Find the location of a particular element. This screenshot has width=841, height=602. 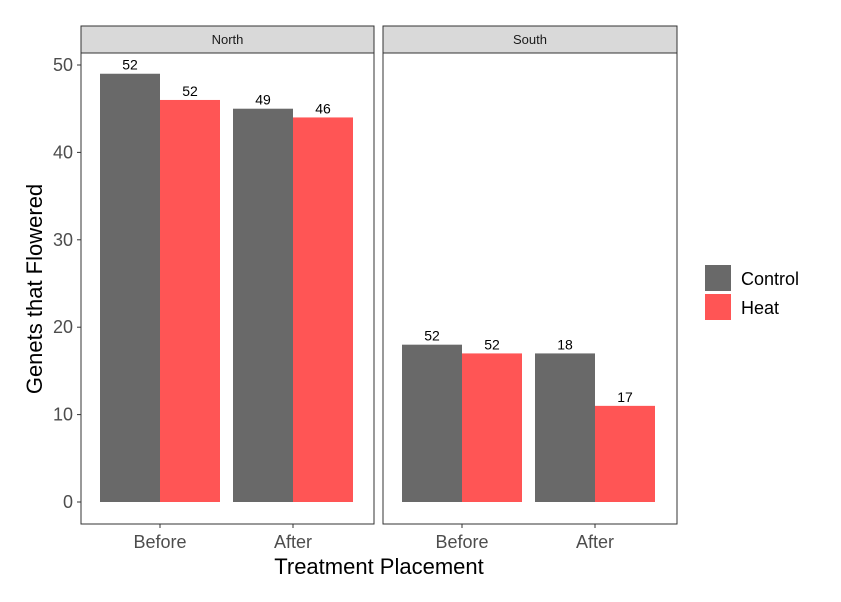

y-tick-label: 50 is located at coordinates (63, 65).